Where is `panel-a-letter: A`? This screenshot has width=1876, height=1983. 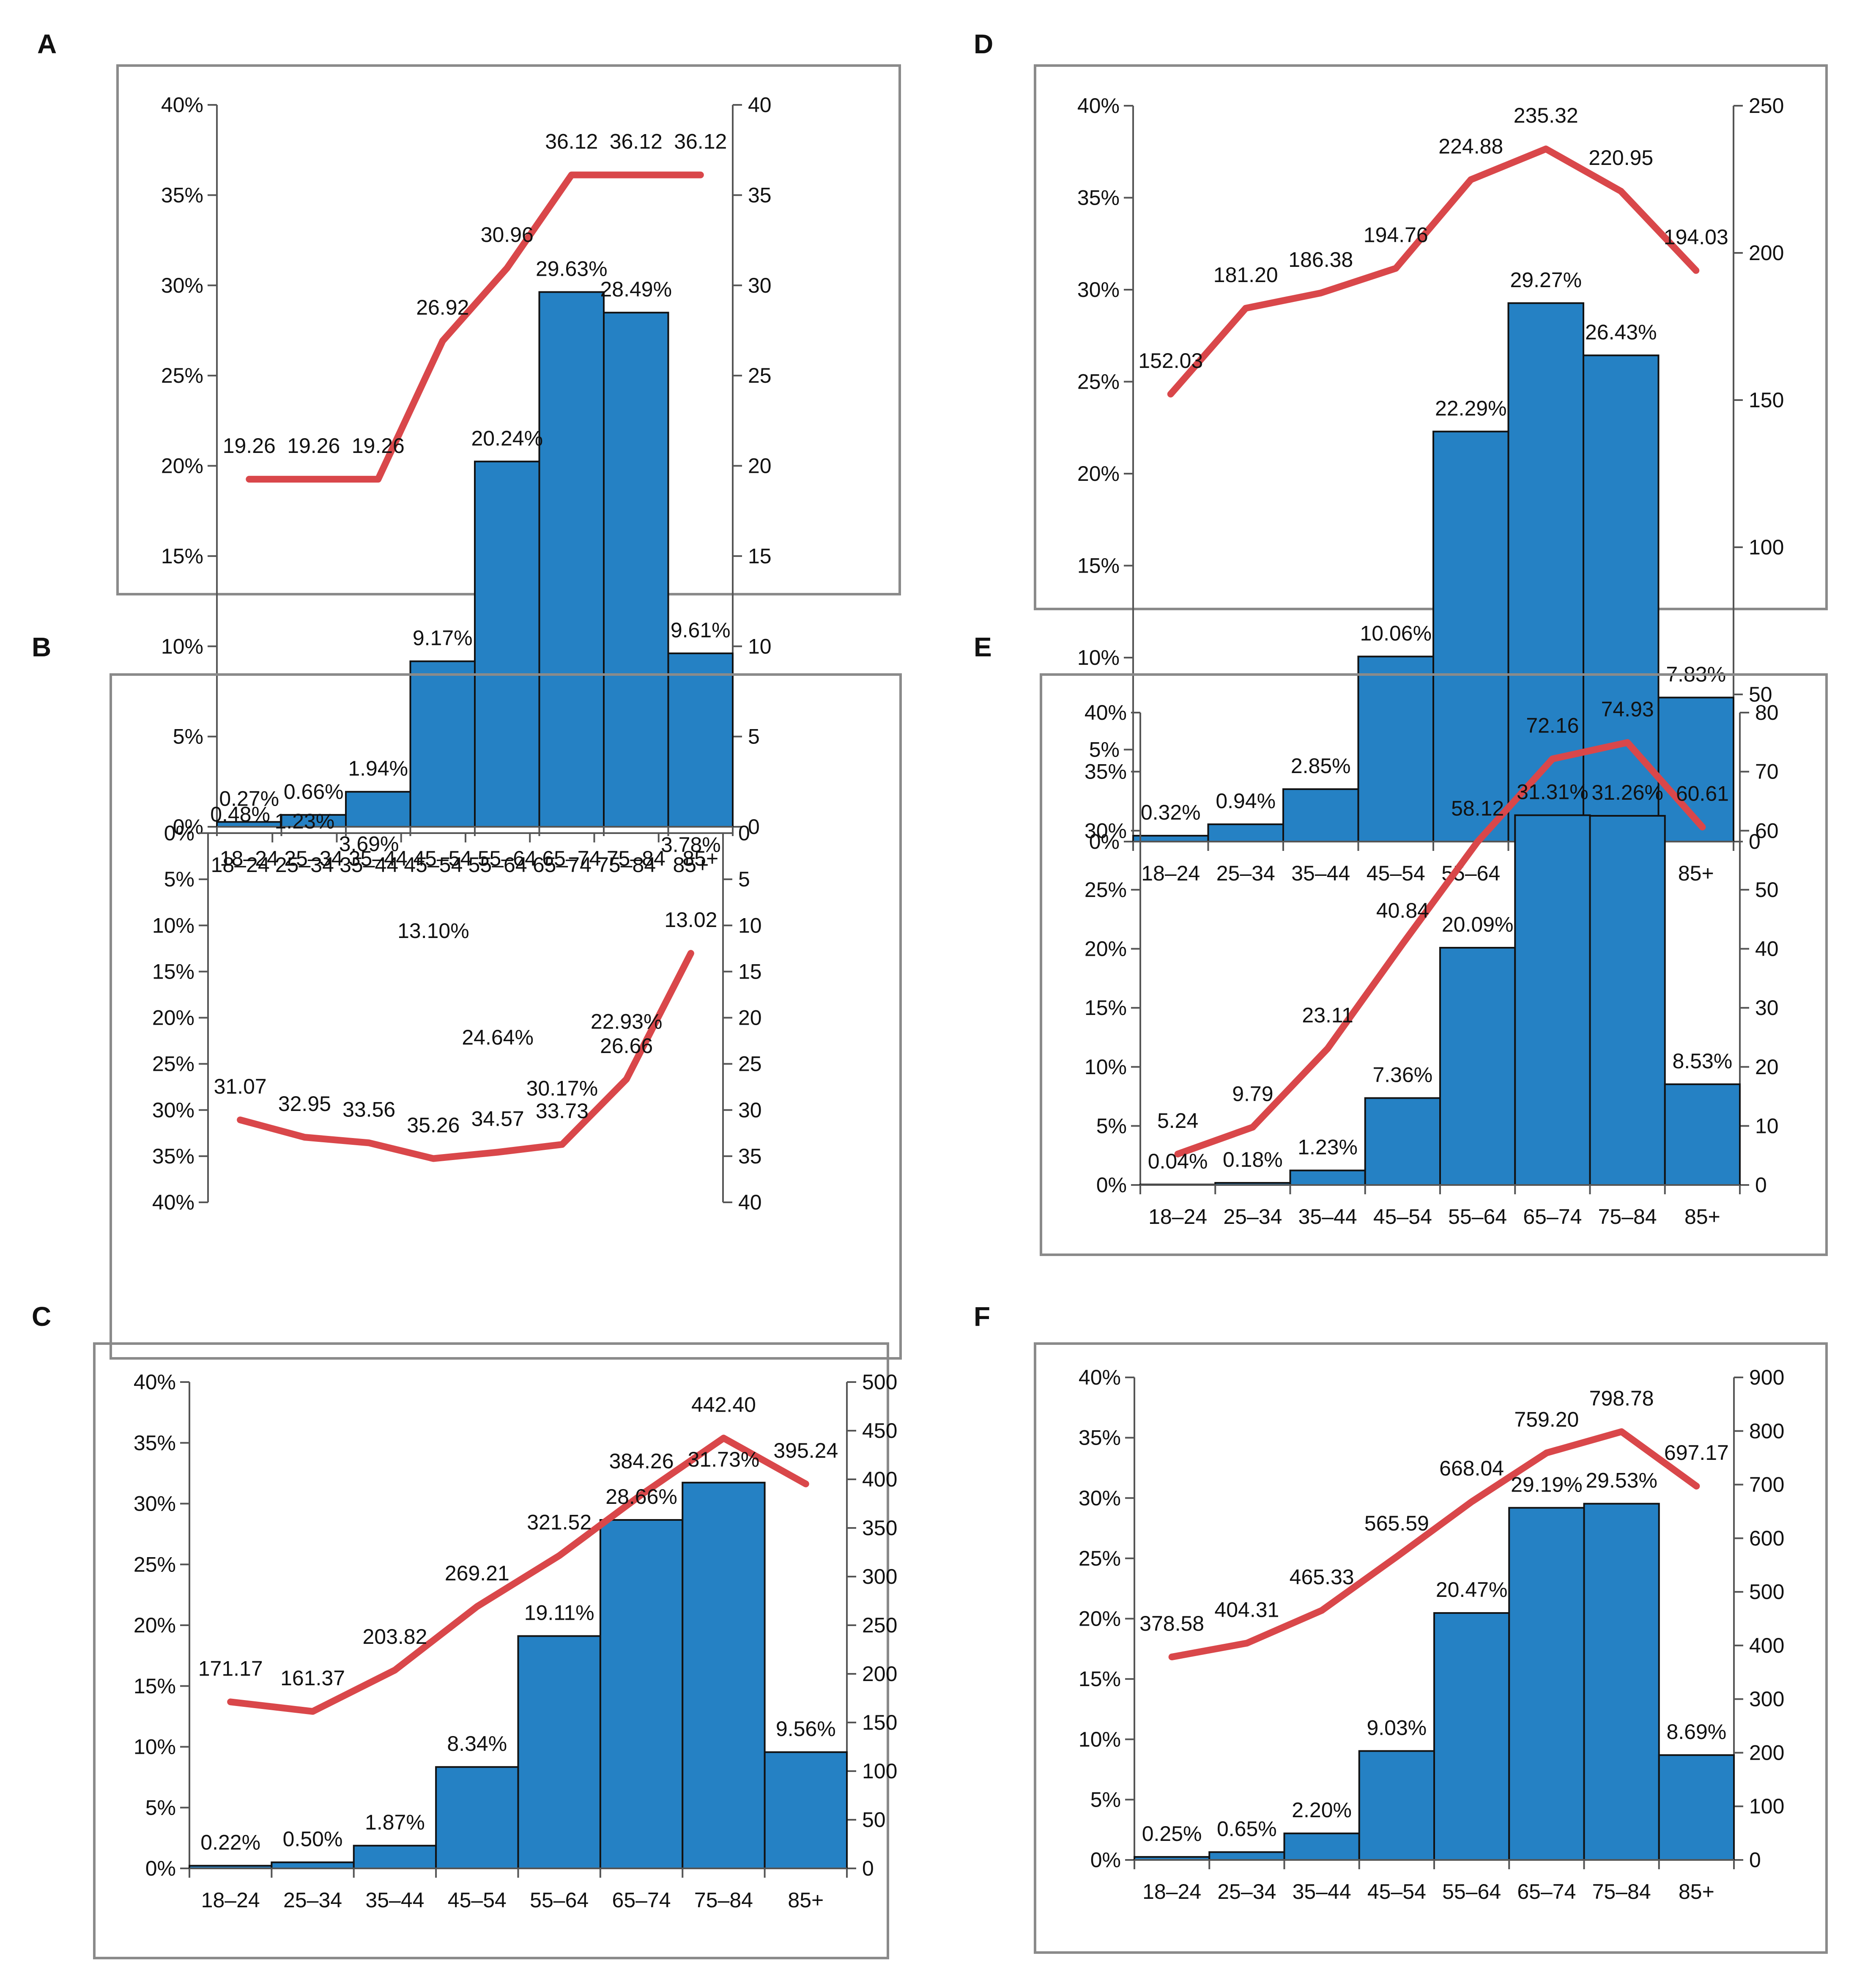
panel-a-letter: A is located at coordinates (47, 44).